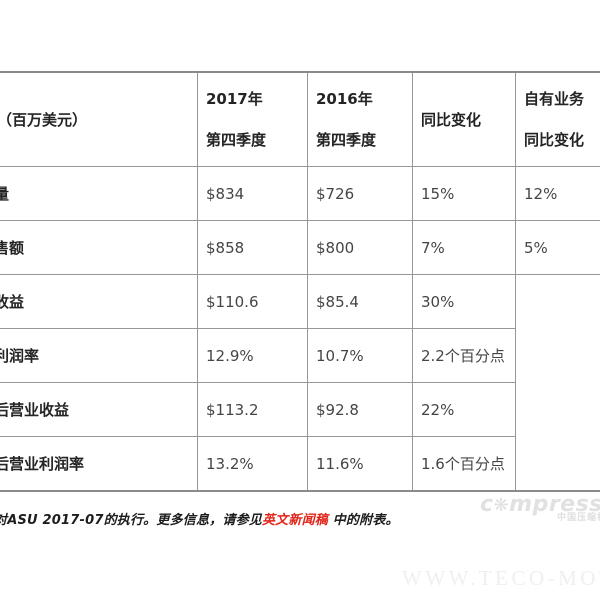  I want to click on table-row-adj-operating-margin: 后营业利润率 13.2% 11.6% 1.6个百分点, so click(300, 464).